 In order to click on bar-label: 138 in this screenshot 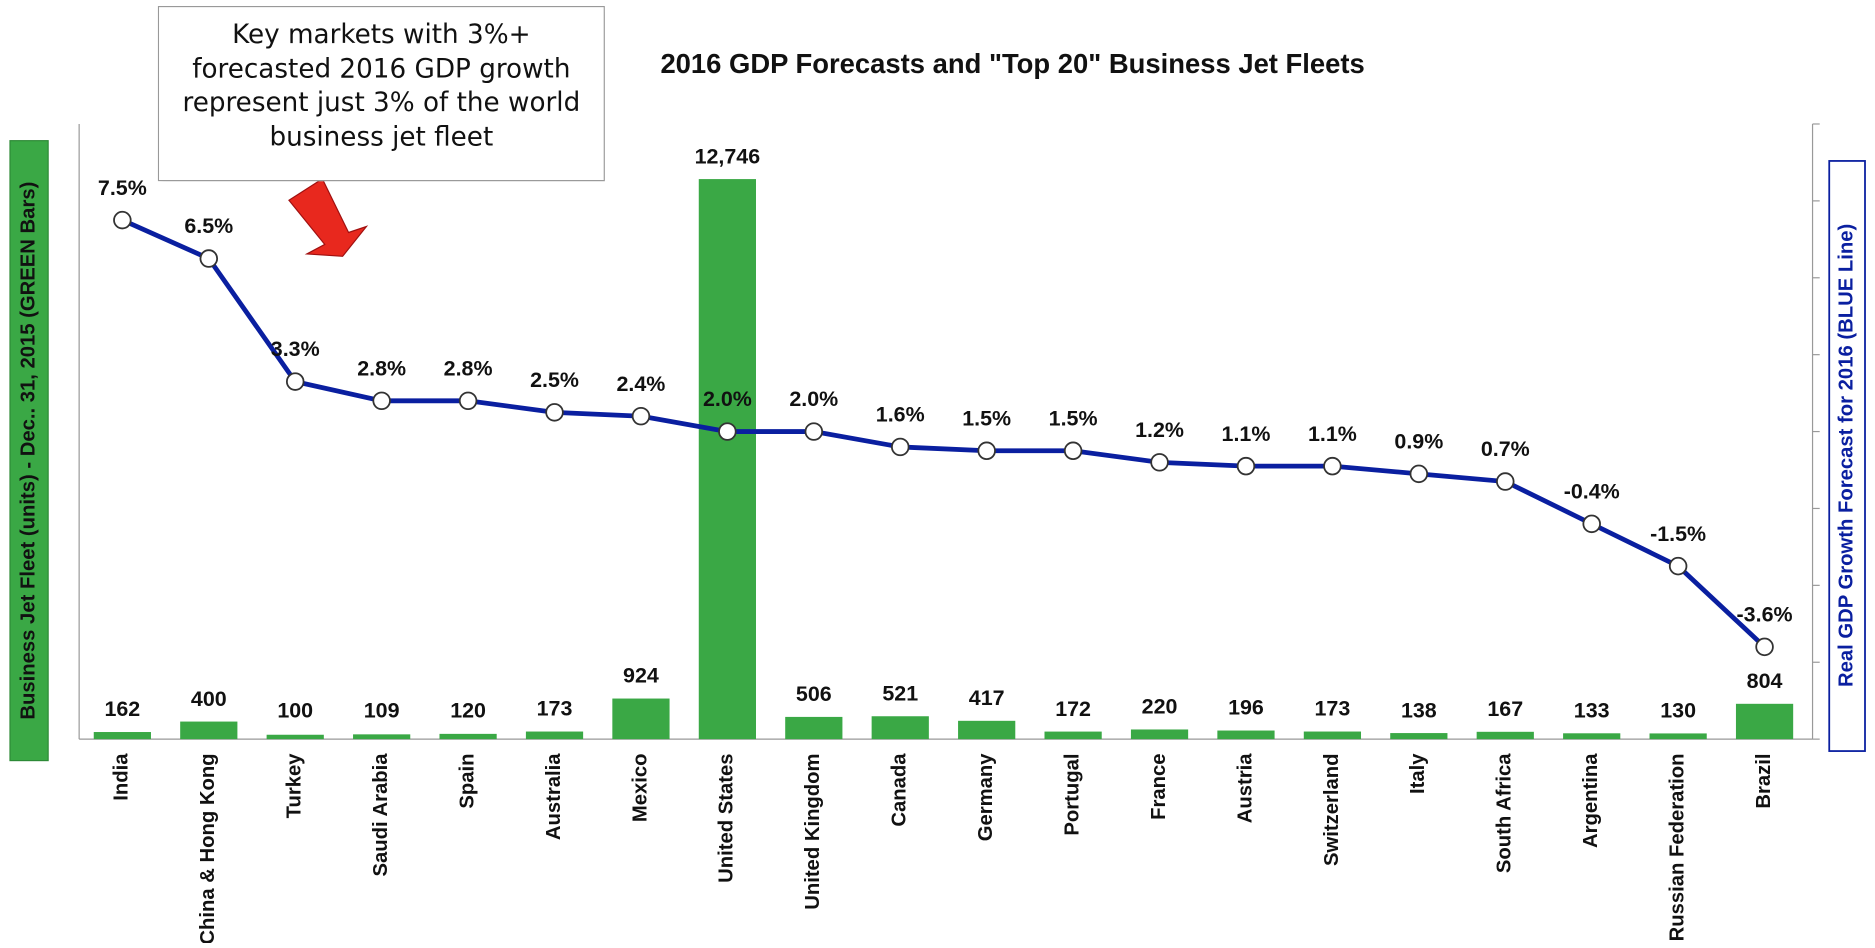, I will do `click(1419, 710)`.